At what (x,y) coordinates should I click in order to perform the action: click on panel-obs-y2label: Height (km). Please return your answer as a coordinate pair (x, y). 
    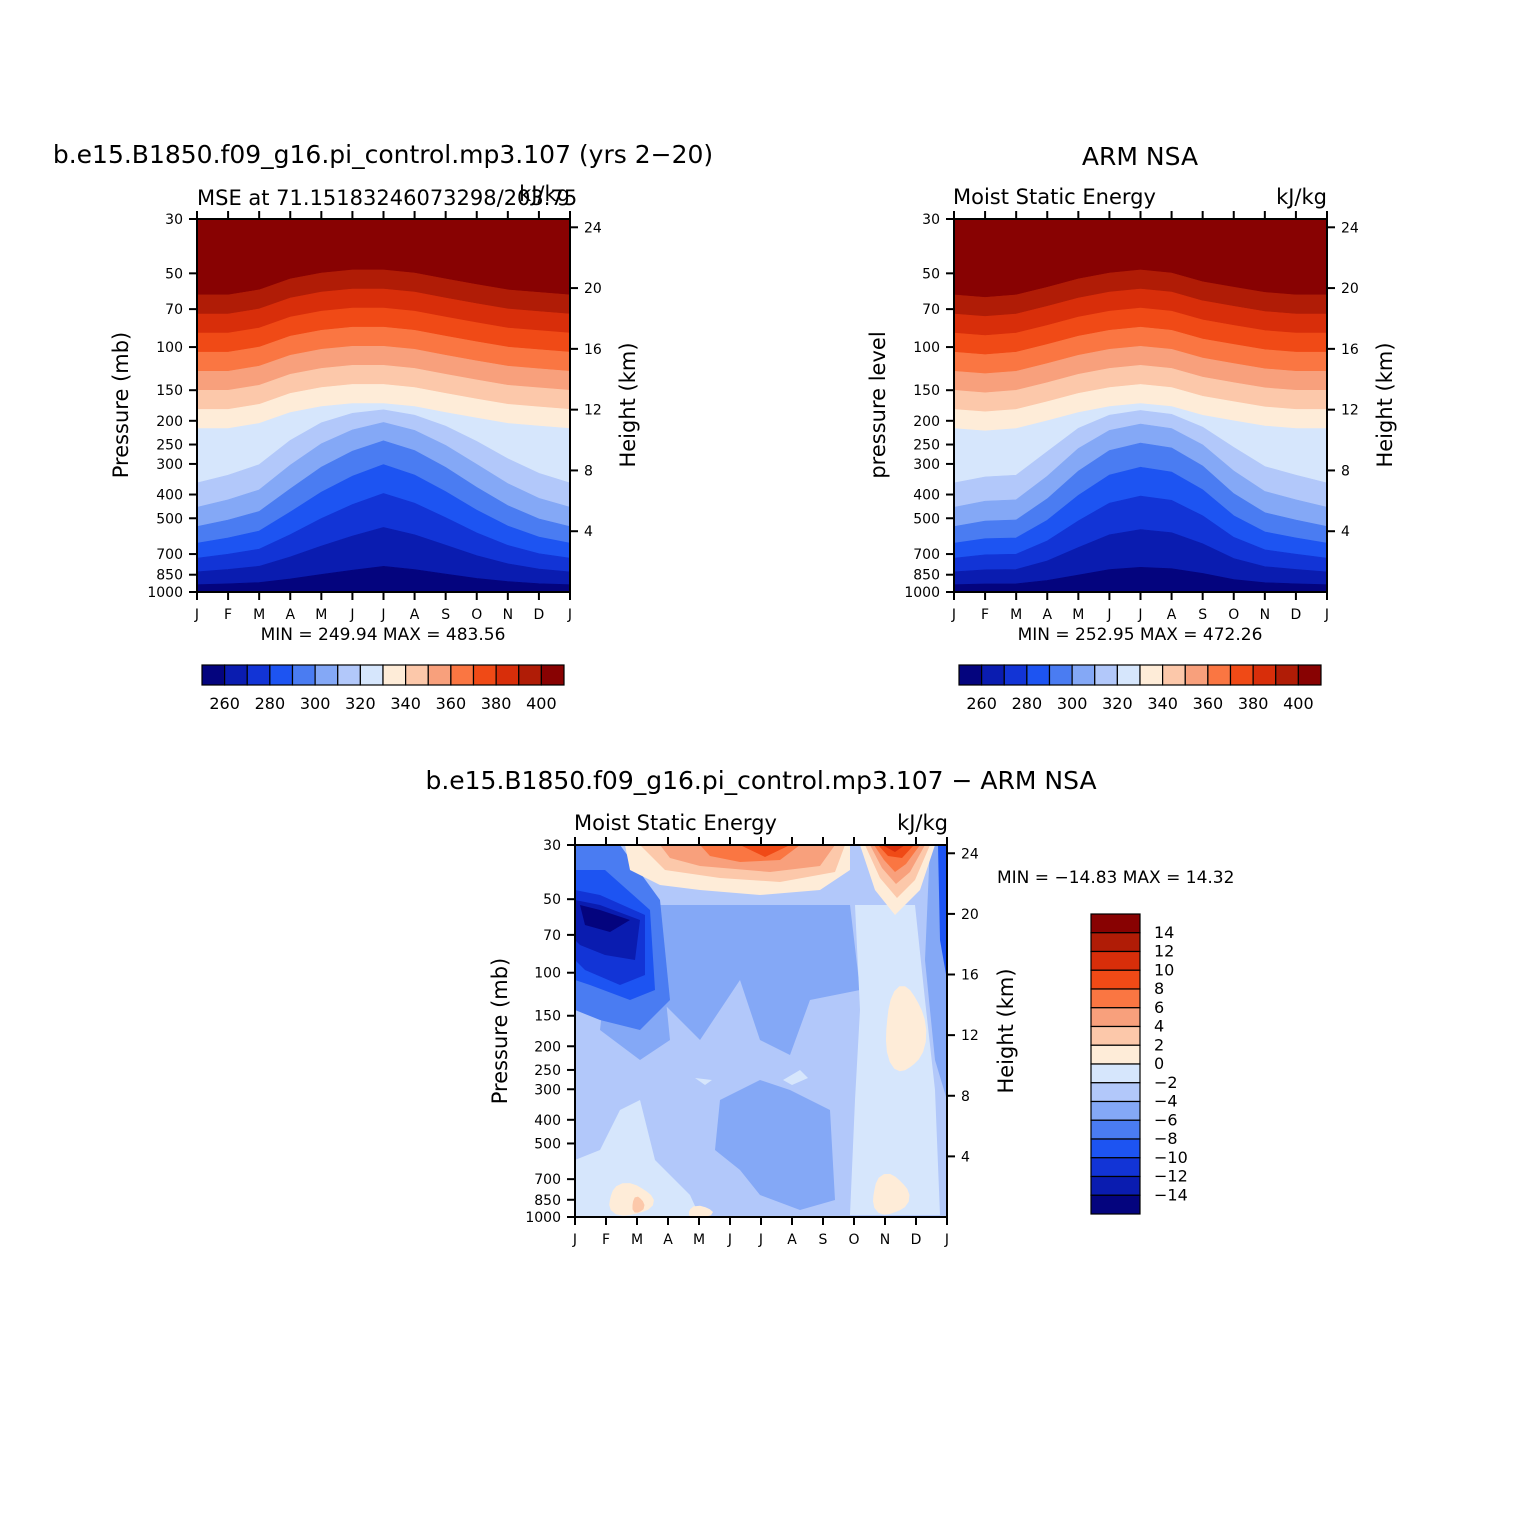
    Looking at the image, I should click on (1385, 404).